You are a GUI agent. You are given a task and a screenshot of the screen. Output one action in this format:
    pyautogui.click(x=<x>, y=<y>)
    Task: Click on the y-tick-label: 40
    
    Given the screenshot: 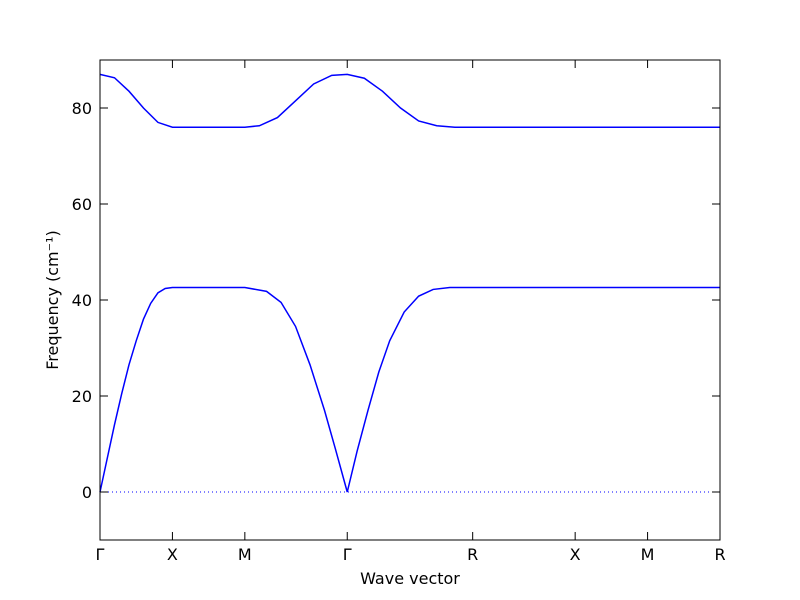 What is the action you would take?
    pyautogui.click(x=82, y=300)
    